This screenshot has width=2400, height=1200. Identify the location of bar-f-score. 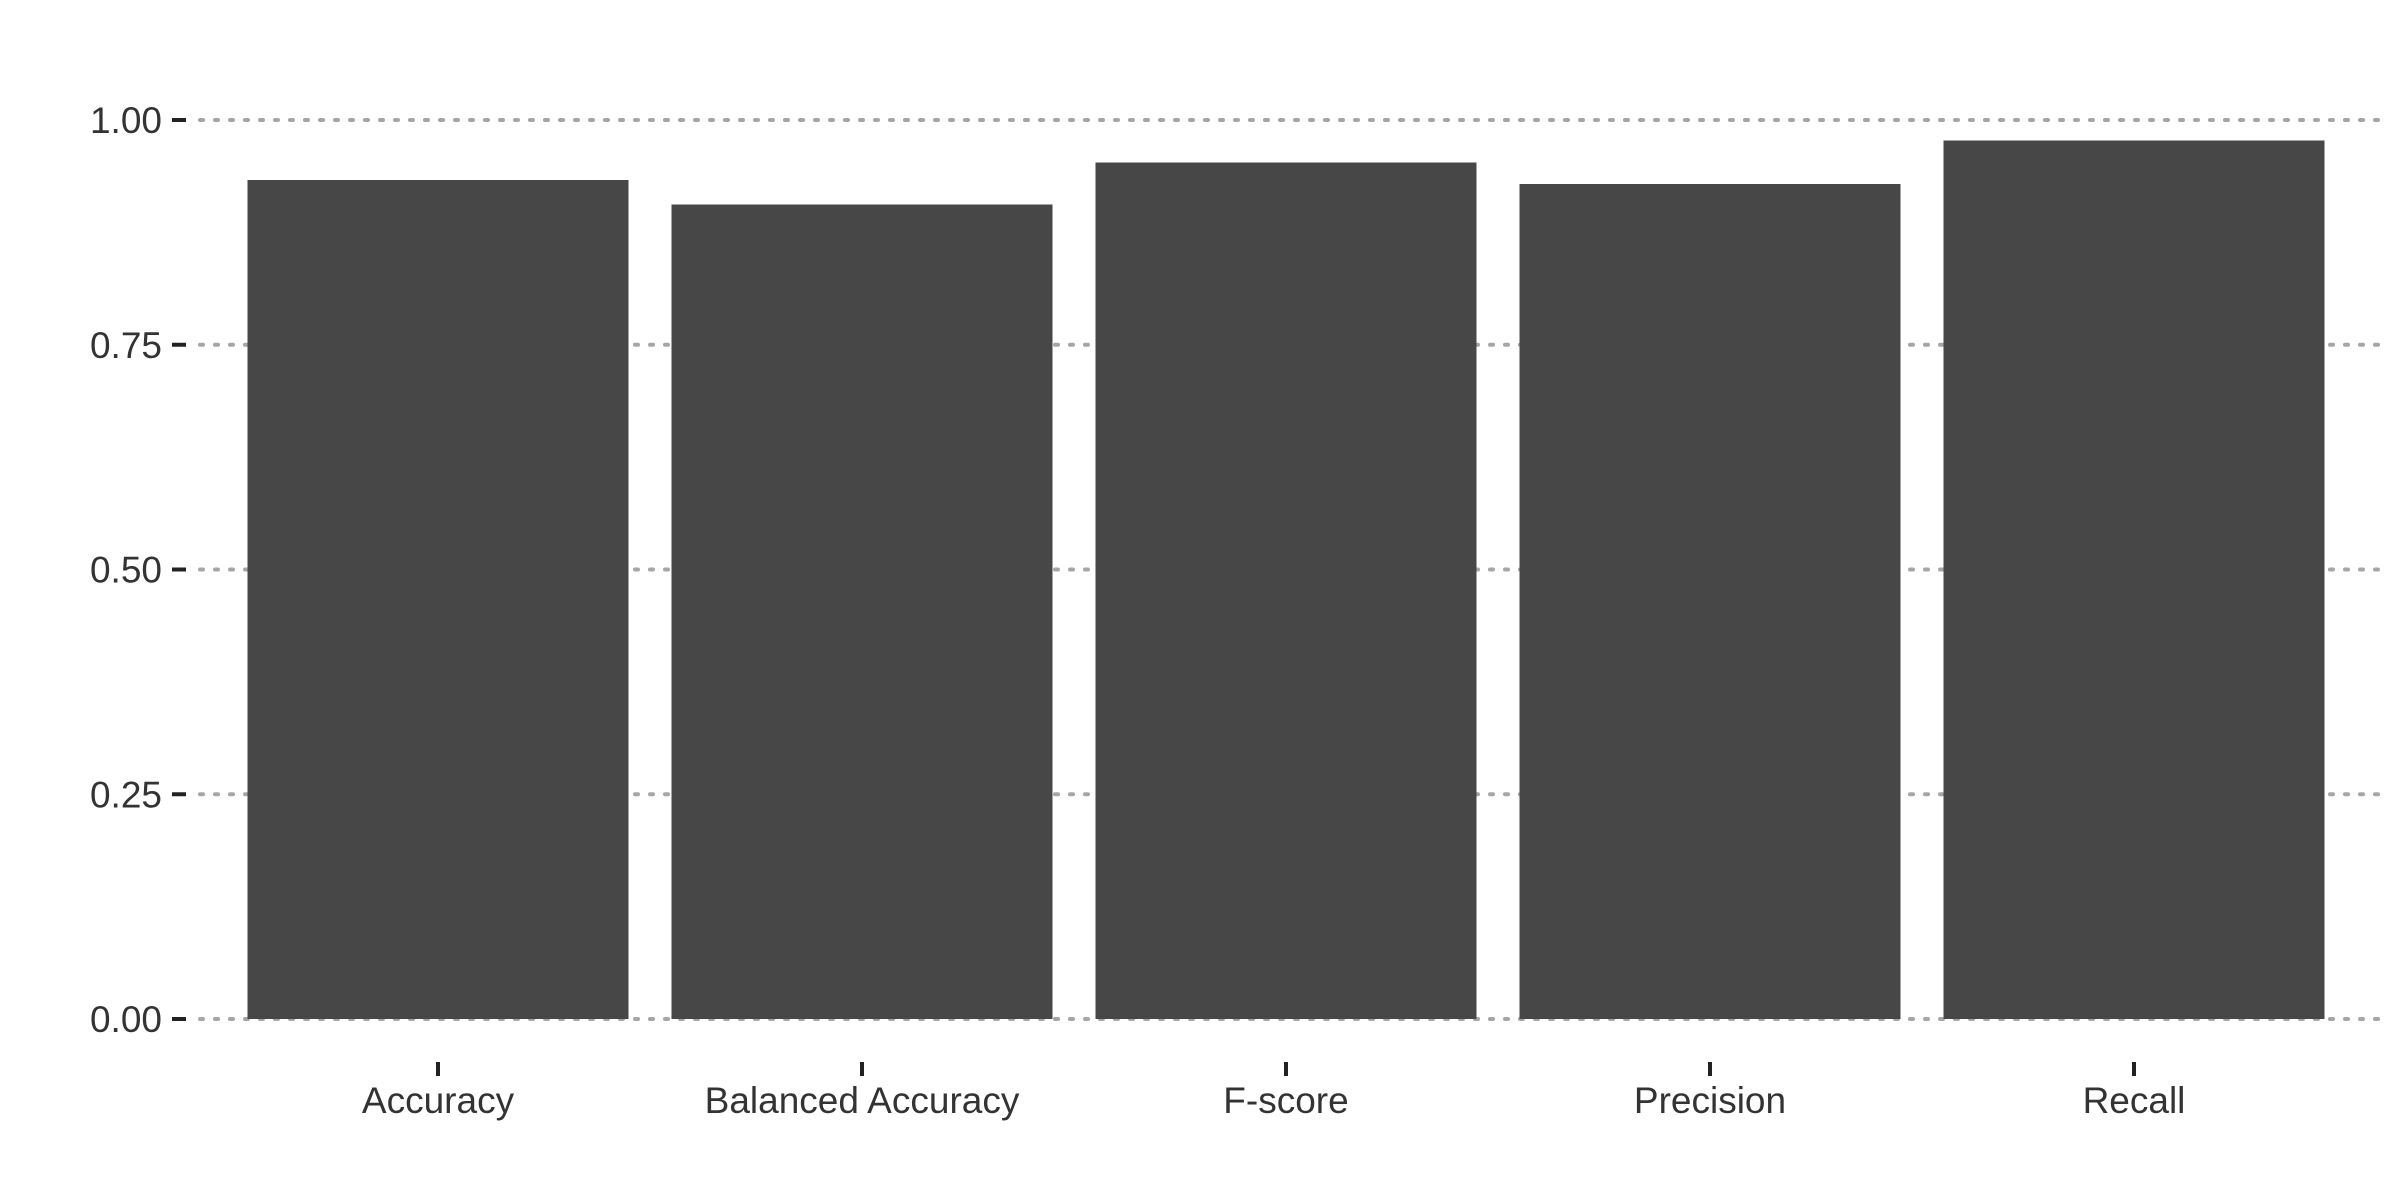
(1286, 591).